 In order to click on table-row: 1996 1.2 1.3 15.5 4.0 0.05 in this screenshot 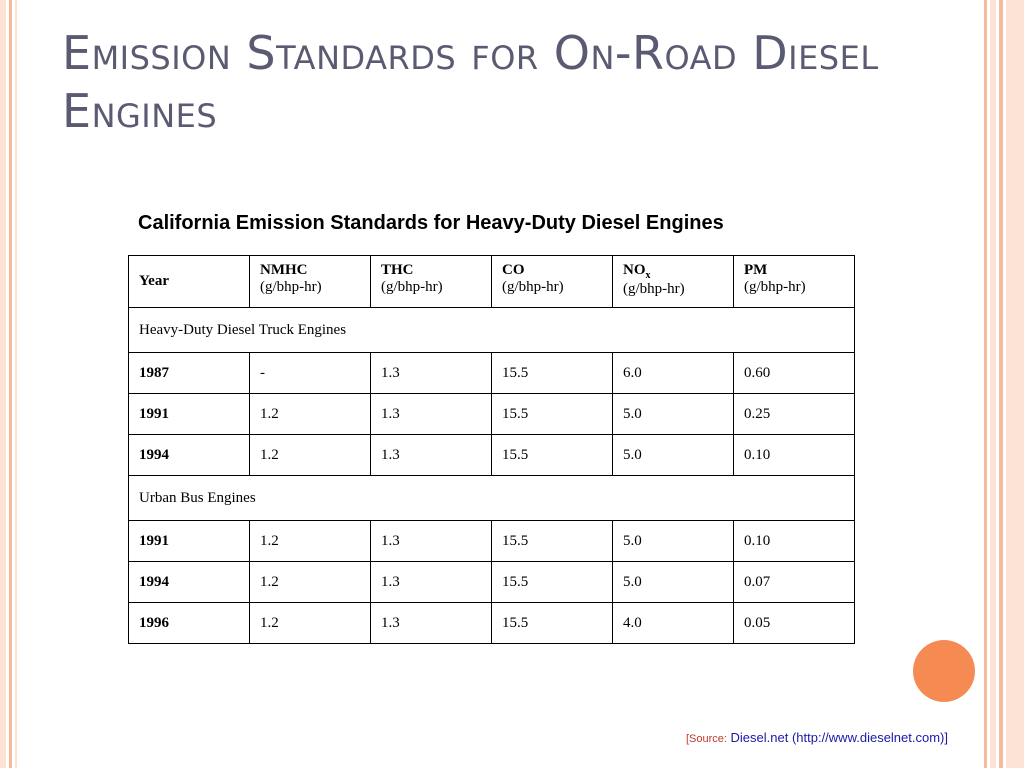, I will do `click(491, 623)`.